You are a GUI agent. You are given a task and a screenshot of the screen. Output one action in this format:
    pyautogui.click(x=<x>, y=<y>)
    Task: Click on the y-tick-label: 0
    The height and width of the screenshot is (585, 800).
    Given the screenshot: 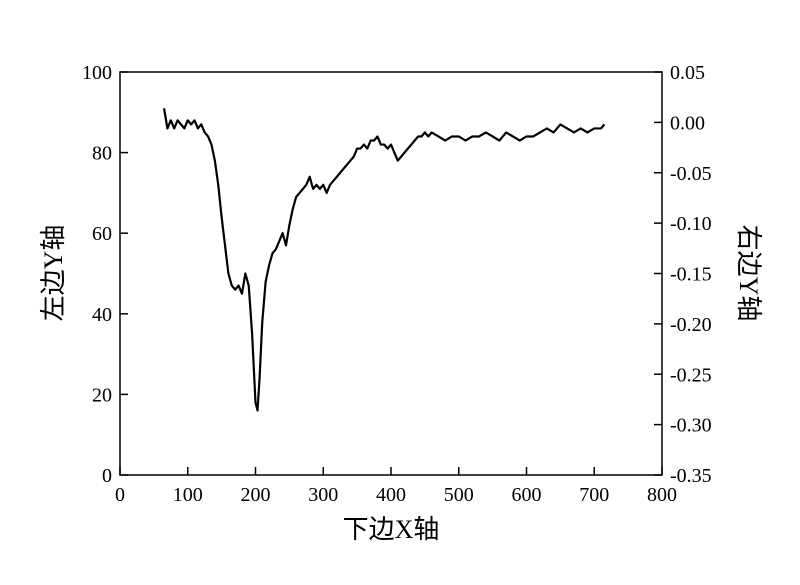 What is the action you would take?
    pyautogui.click(x=107, y=476)
    